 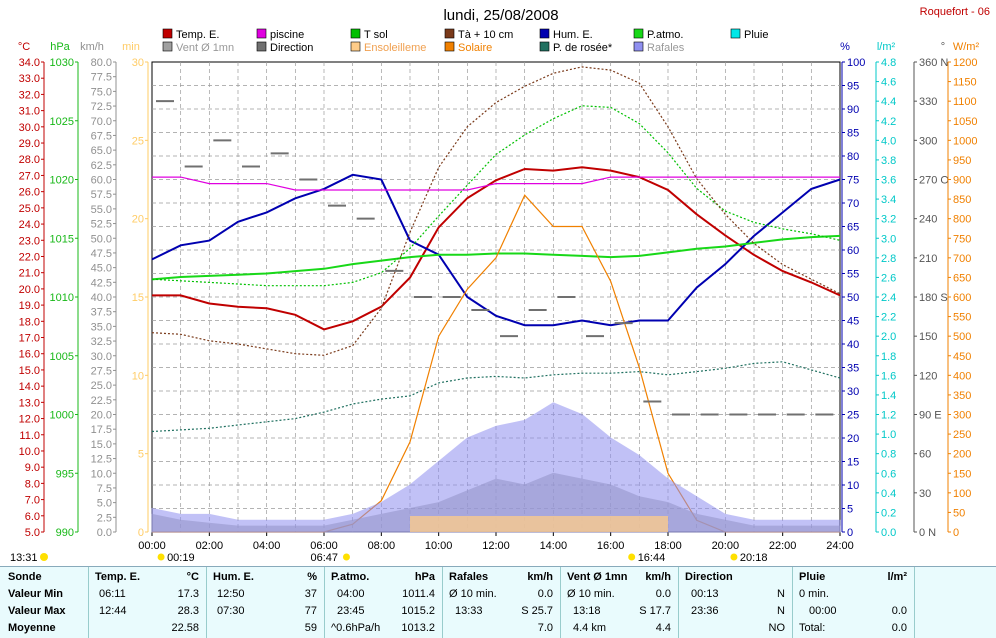 I want to click on series-rafales, so click(x=496, y=467).